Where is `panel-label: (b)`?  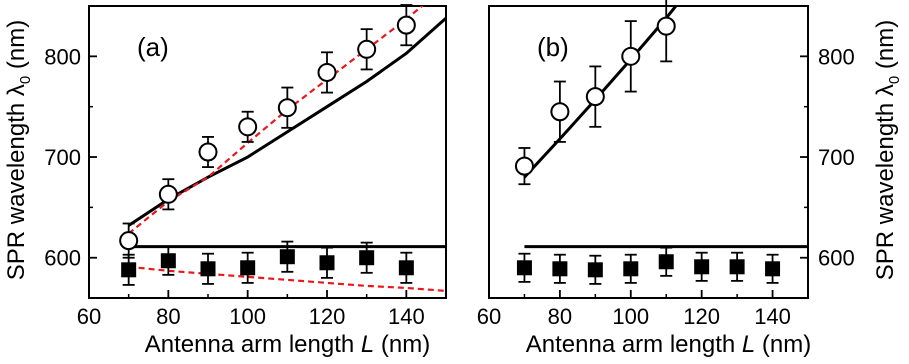 panel-label: (b) is located at coordinates (553, 47).